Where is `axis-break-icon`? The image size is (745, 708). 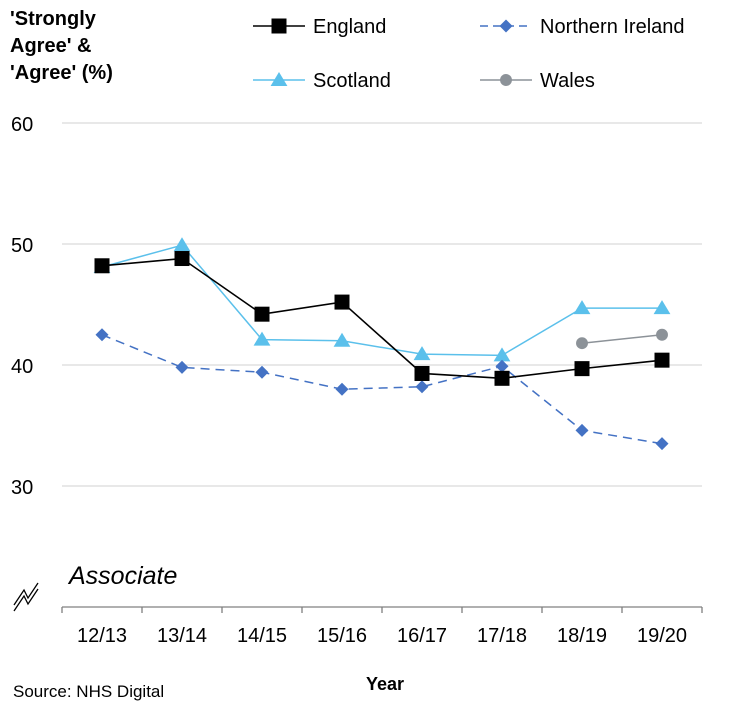 axis-break-icon is located at coordinates (26, 597).